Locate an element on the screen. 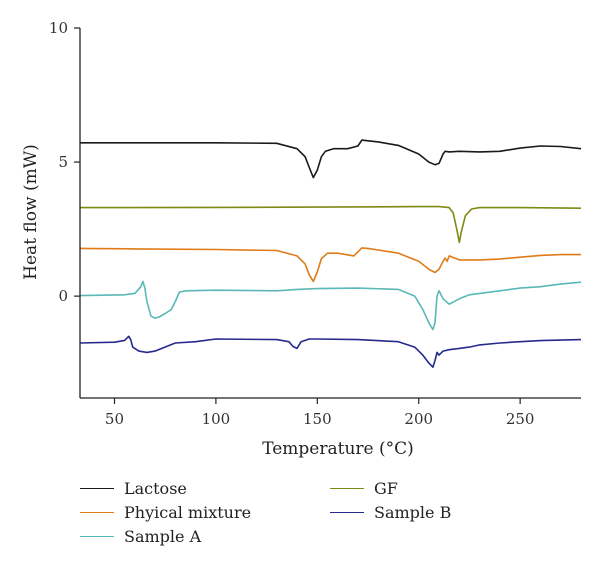 This screenshot has width=600, height=568. legend-item-lactose: Lactose is located at coordinates (133, 488).